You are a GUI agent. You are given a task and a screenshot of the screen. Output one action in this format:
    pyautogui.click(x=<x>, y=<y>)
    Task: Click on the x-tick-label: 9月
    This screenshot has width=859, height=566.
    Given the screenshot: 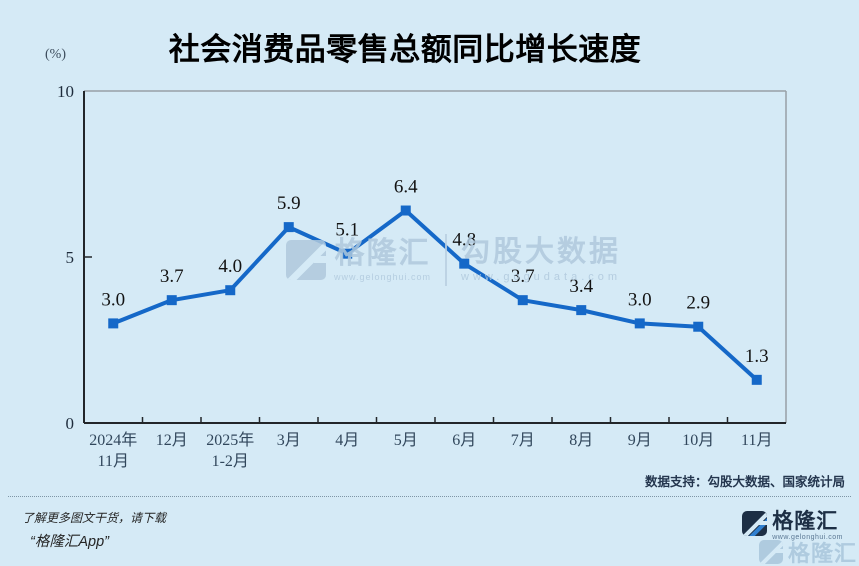 What is the action you would take?
    pyautogui.click(x=640, y=440)
    